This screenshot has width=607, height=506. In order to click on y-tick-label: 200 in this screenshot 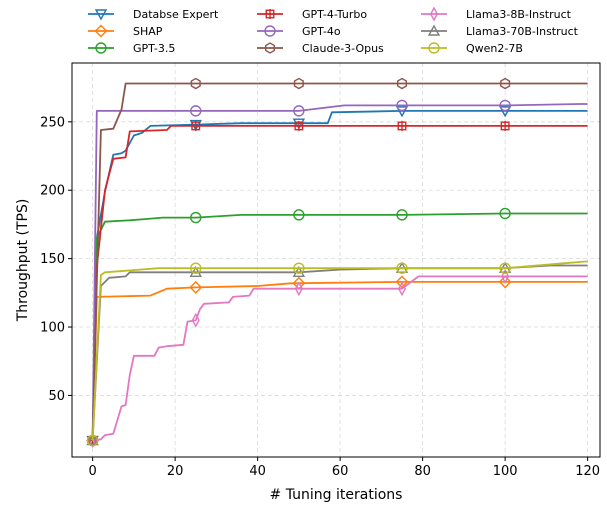, I will do `click(52, 191)`.